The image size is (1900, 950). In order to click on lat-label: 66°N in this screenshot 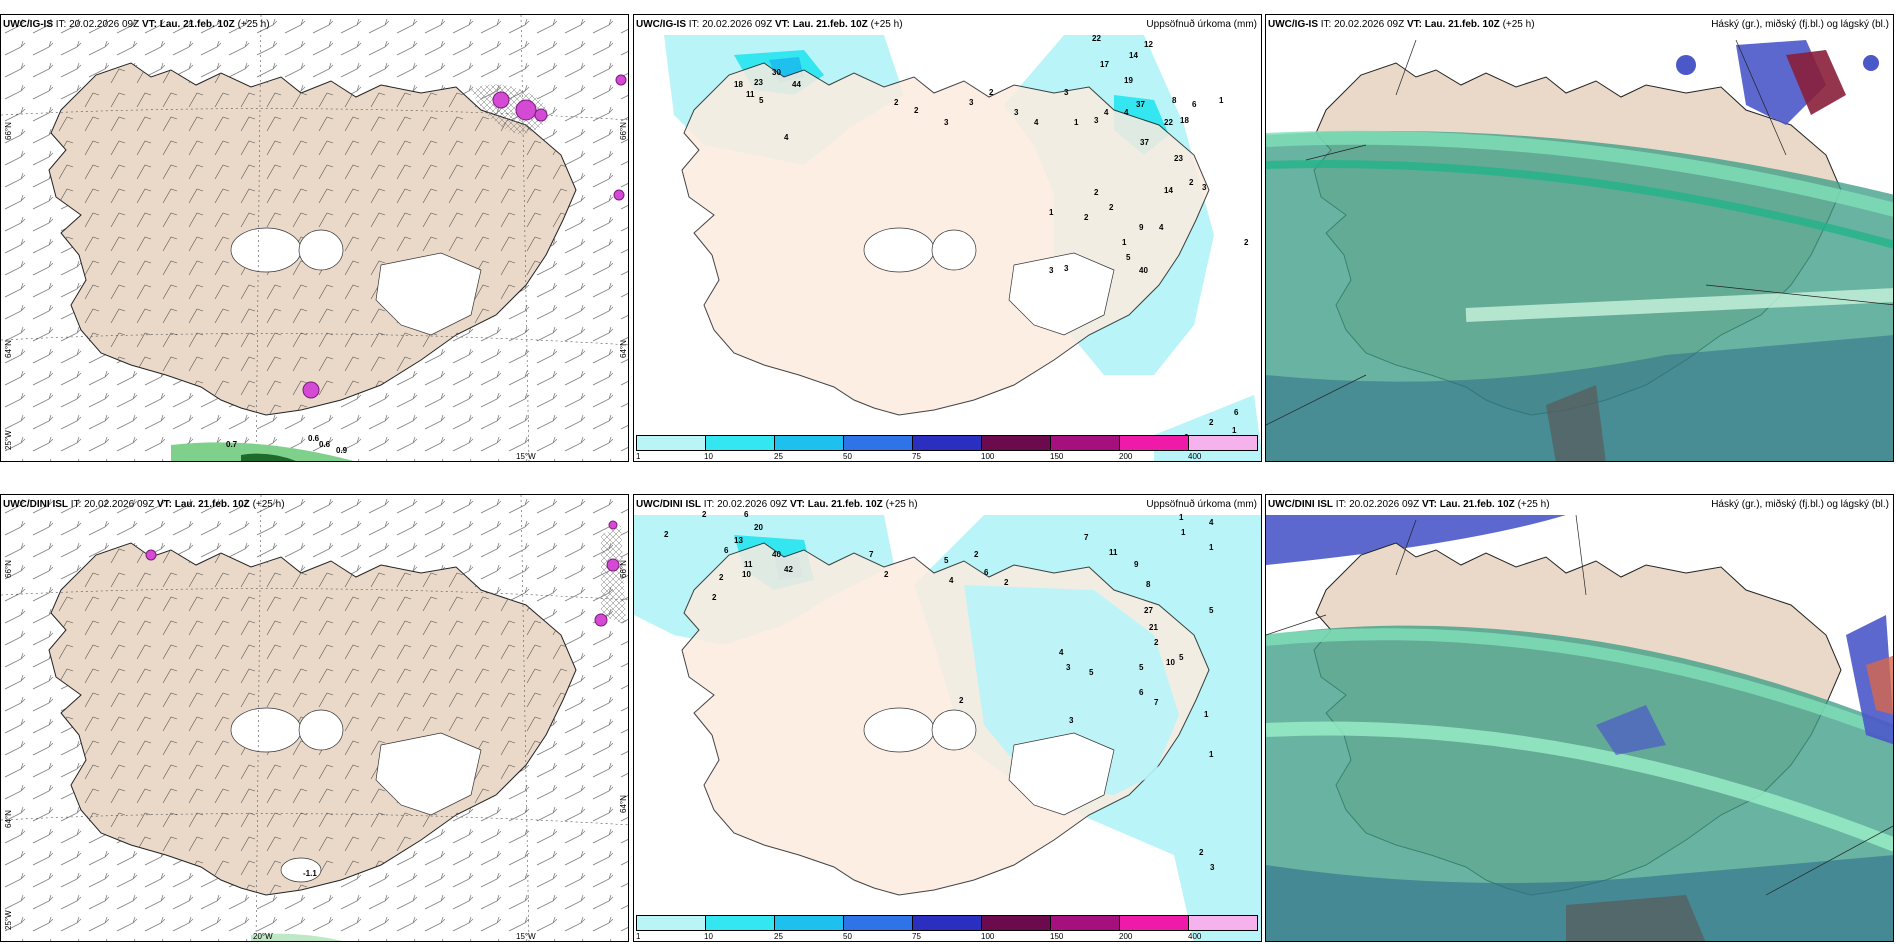, I will do `click(623, 131)`.